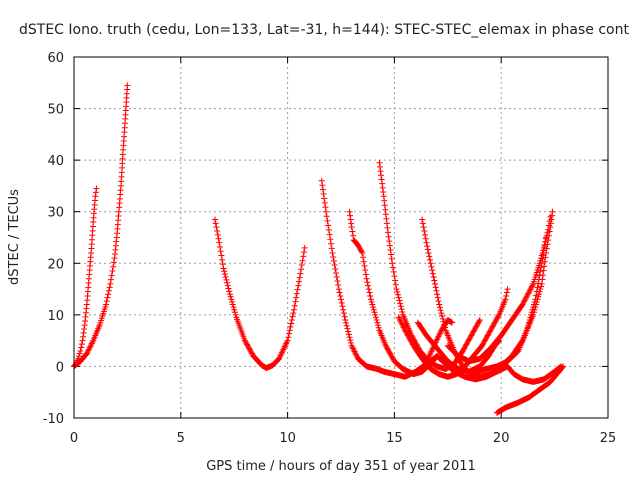 The image size is (640, 480). What do you see at coordinates (287, 438) in the screenshot?
I see `x-tick-label: 10` at bounding box center [287, 438].